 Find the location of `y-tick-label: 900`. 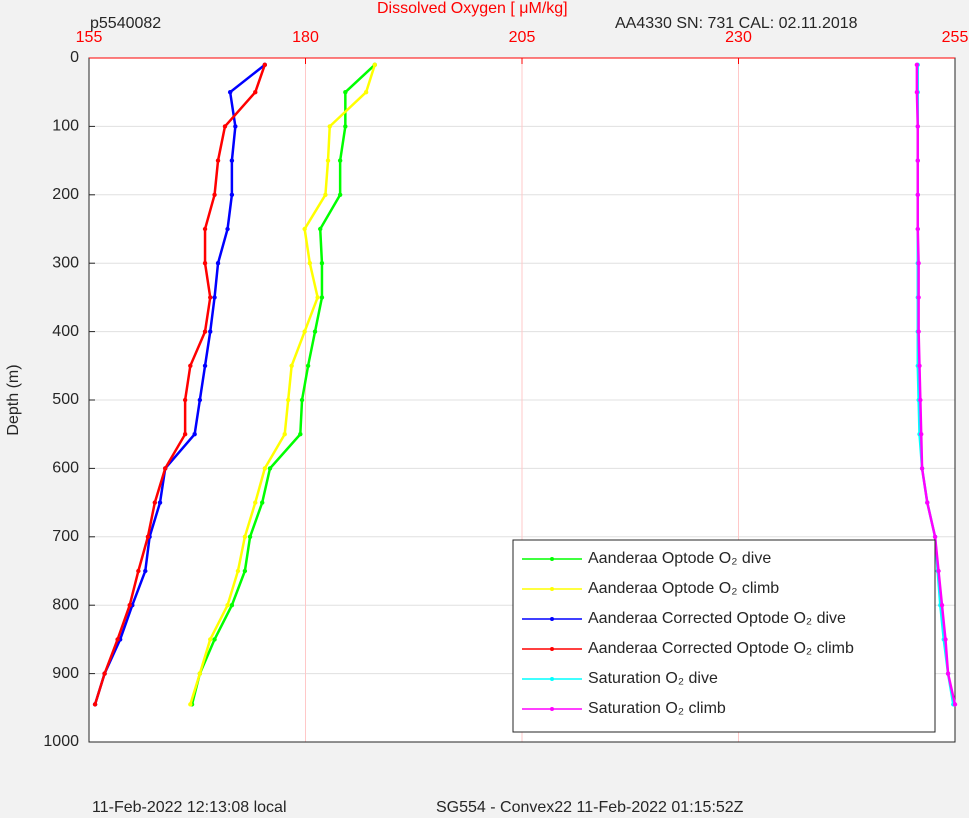

y-tick-label: 900 is located at coordinates (65, 673).